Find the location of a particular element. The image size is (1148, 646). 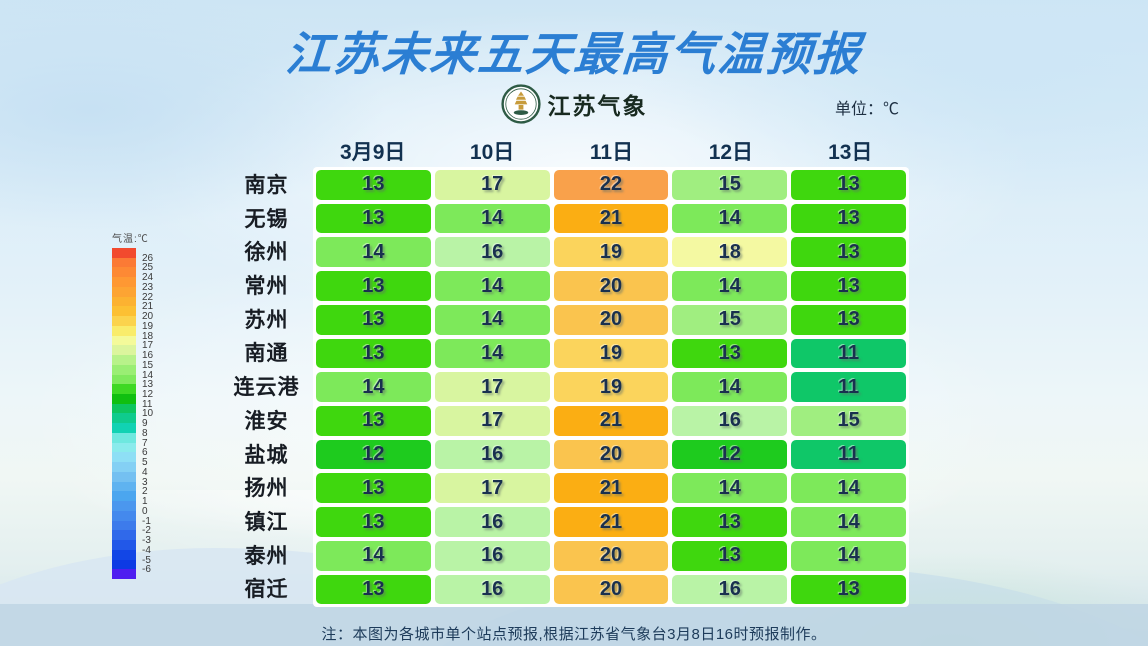

legend-band: 18 is located at coordinates (132, 333).